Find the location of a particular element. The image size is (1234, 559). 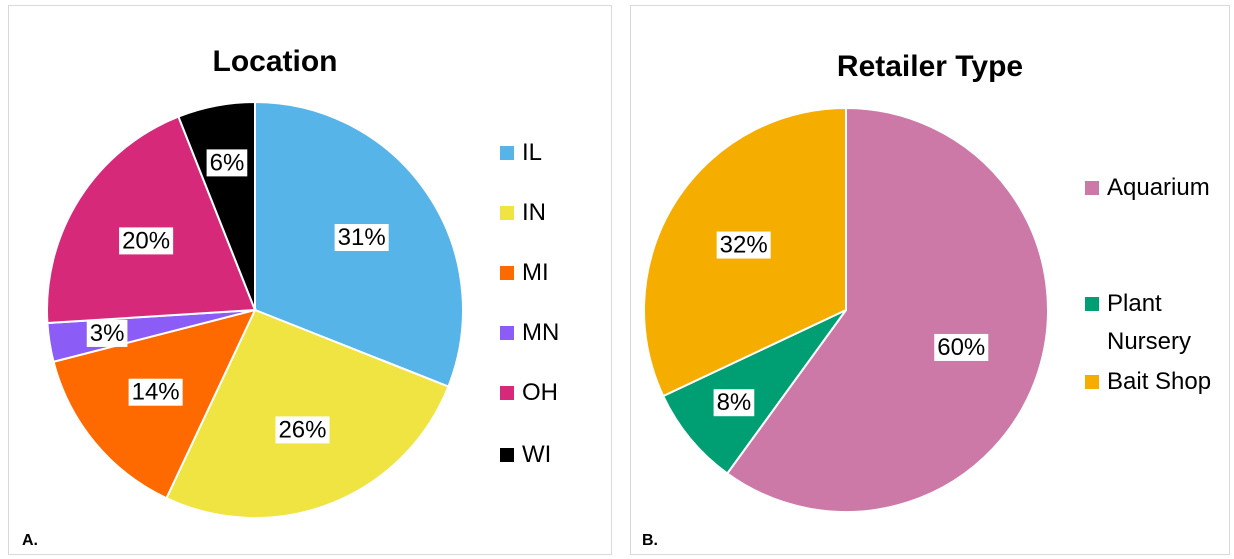

data-label: 3% is located at coordinates (107, 333).